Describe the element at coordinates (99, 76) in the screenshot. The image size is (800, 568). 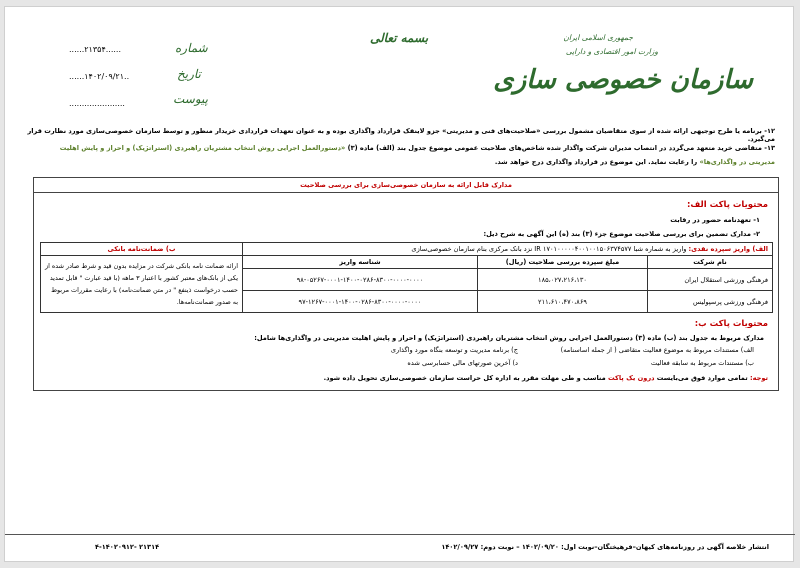
I see `date-value: ......۱۴۰۲/۰۹/۲۱..` at that location.